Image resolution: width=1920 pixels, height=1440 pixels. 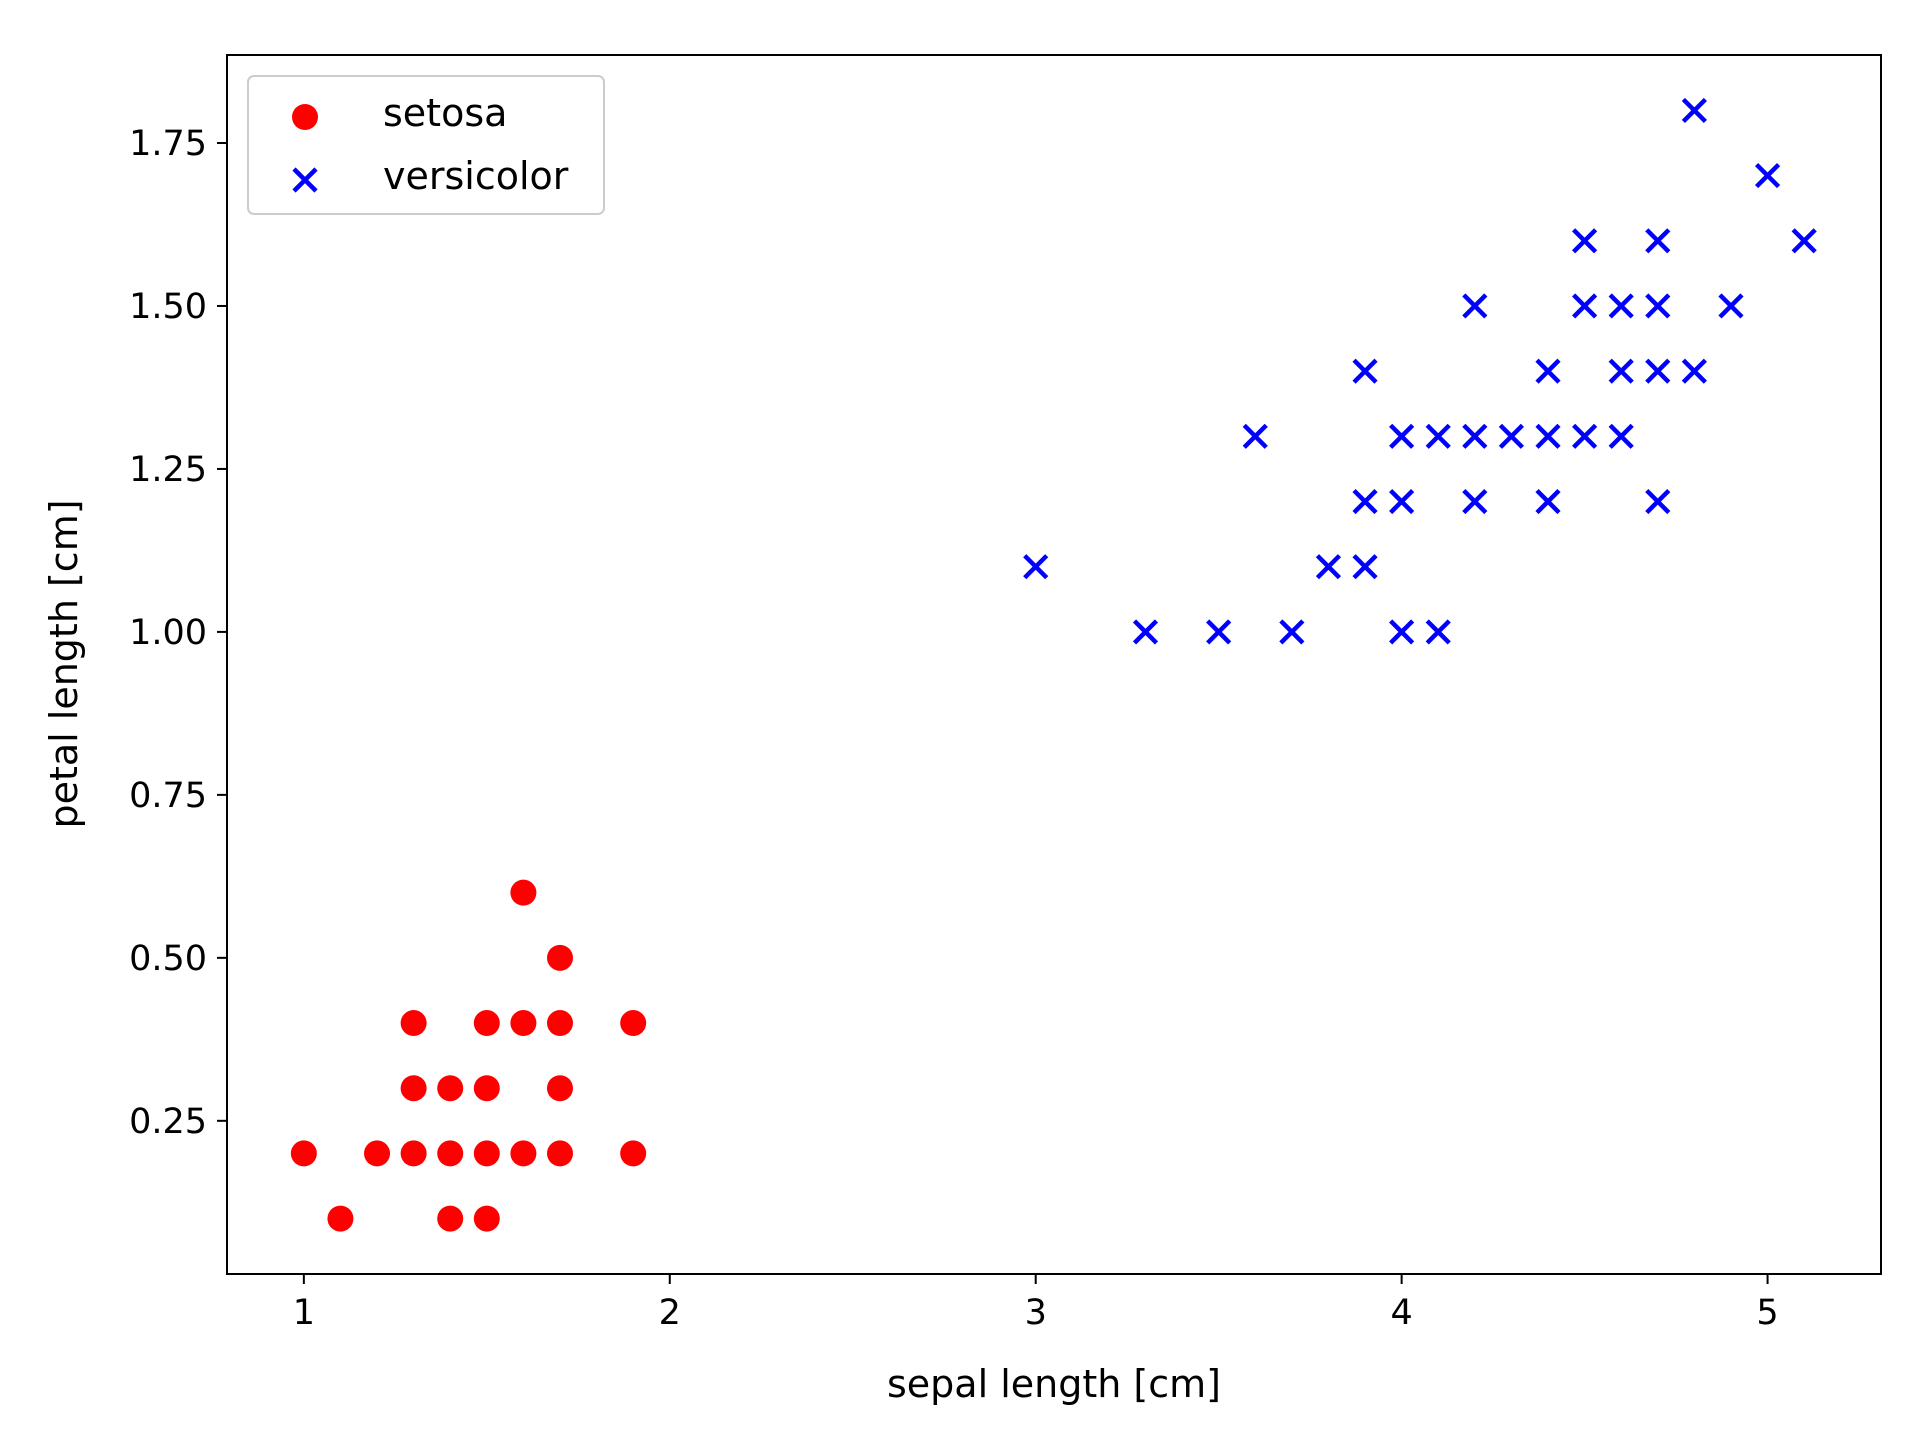 I want to click on x-tick-label: 1, so click(x=304, y=1313).